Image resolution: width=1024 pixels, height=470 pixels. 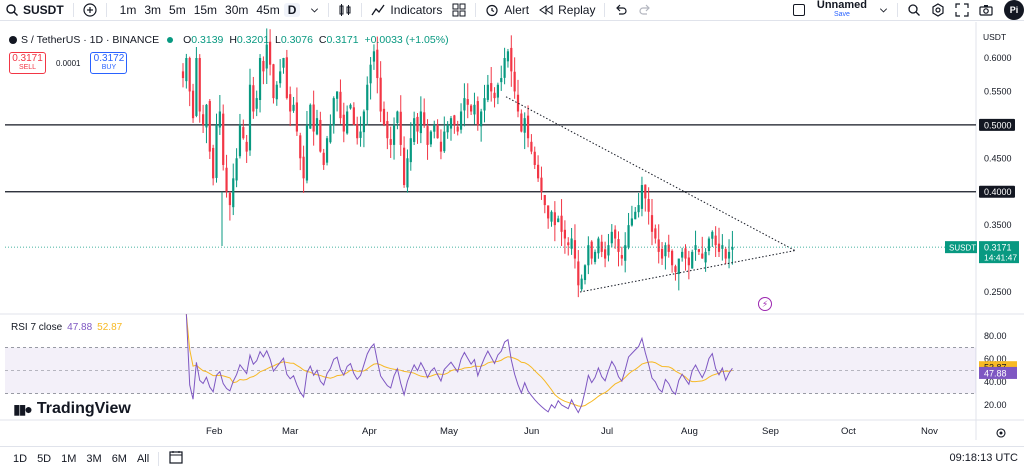 I want to click on time-axis-label: Aug, so click(x=689, y=431).